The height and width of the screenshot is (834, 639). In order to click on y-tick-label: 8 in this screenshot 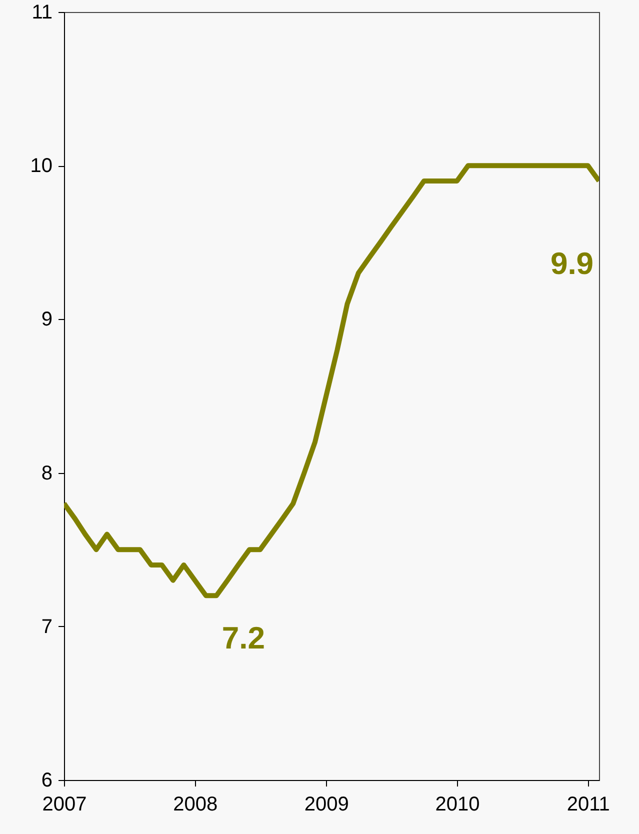, I will do `click(46, 473)`.